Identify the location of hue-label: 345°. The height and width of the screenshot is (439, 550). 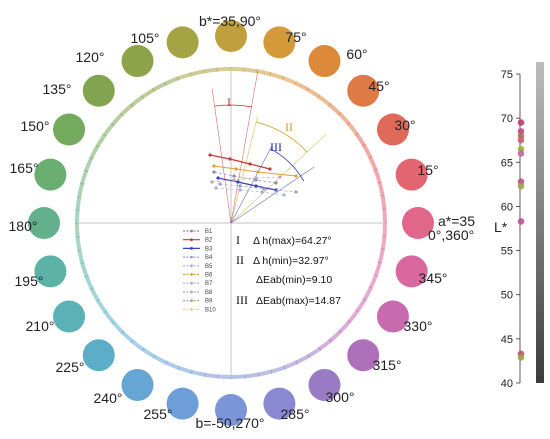
(433, 278).